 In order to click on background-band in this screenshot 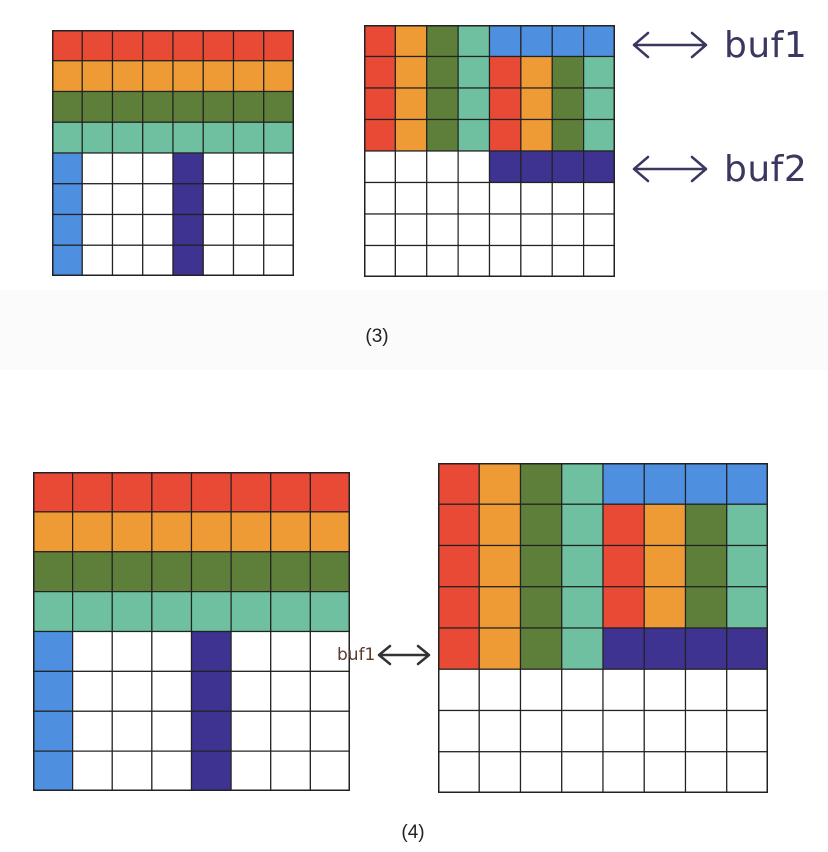, I will do `click(414, 330)`.